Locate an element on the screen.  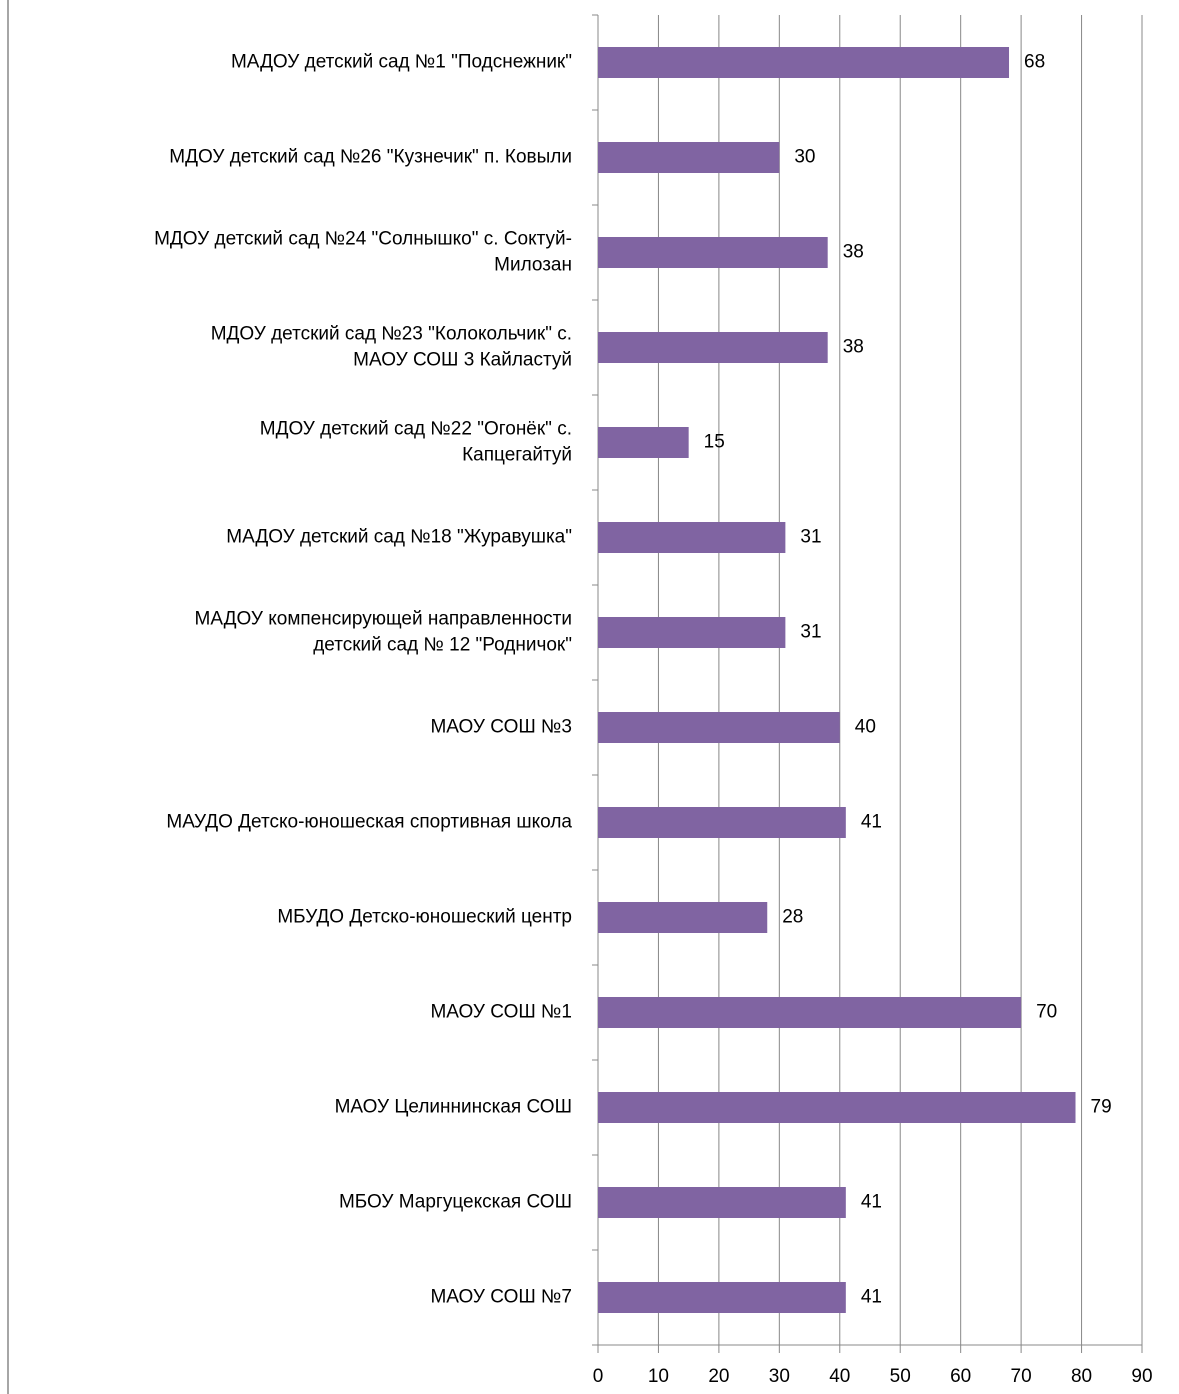
y-tick-label: Капцегайтуй is located at coordinates (517, 455).